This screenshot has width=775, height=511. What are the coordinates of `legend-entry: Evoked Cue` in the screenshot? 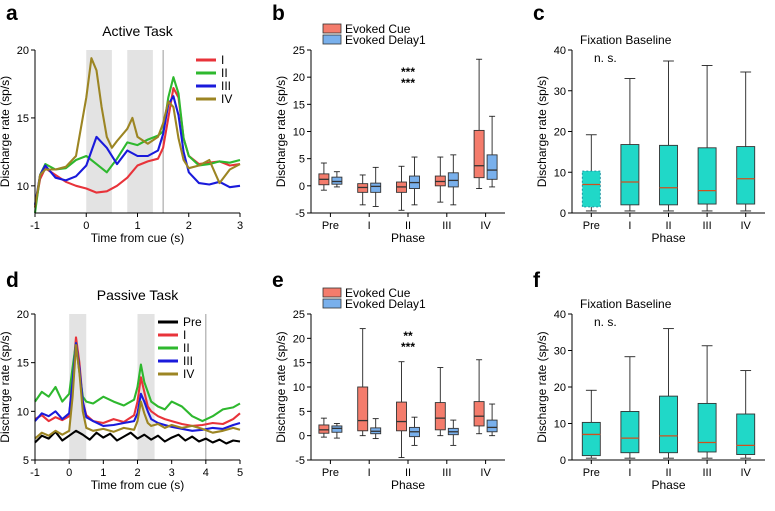 It's located at (378, 293).